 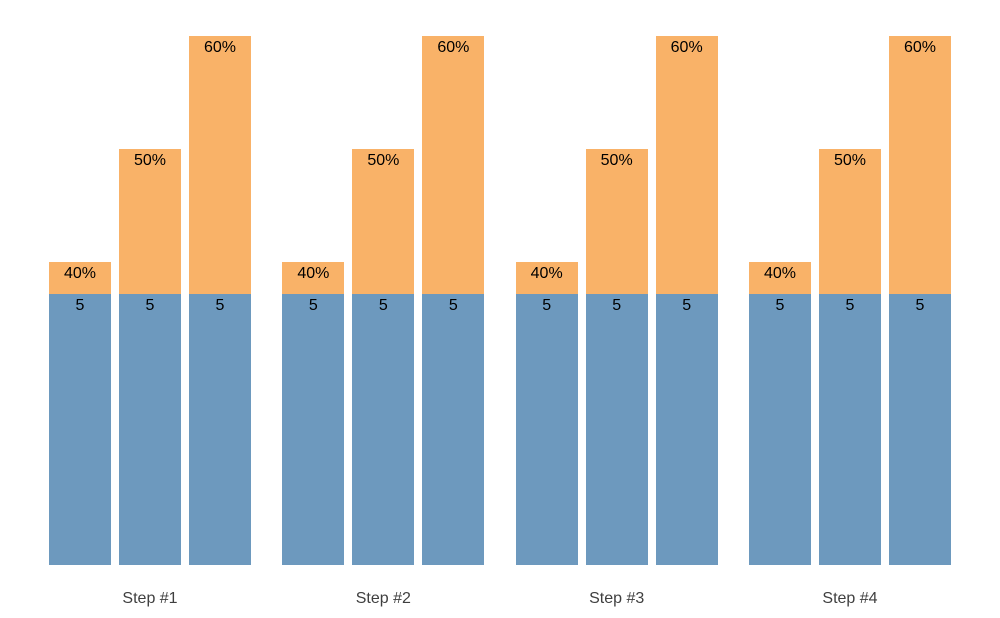 I want to click on bar-2-60%: 60% 5, so click(x=453, y=300).